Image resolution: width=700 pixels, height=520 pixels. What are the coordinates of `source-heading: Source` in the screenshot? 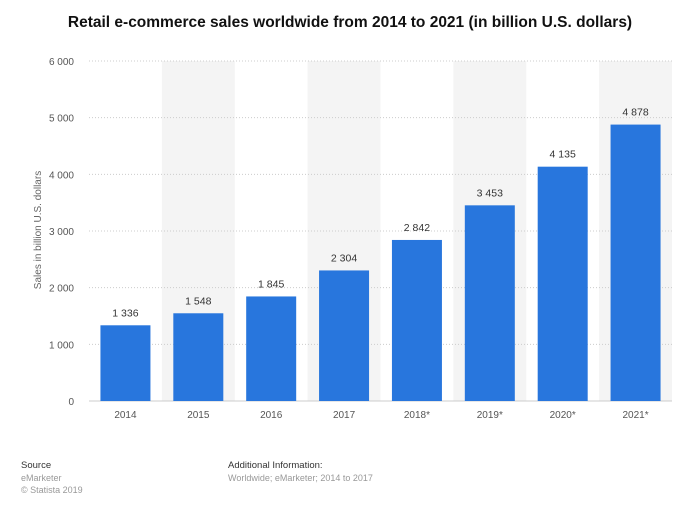 It's located at (36, 465).